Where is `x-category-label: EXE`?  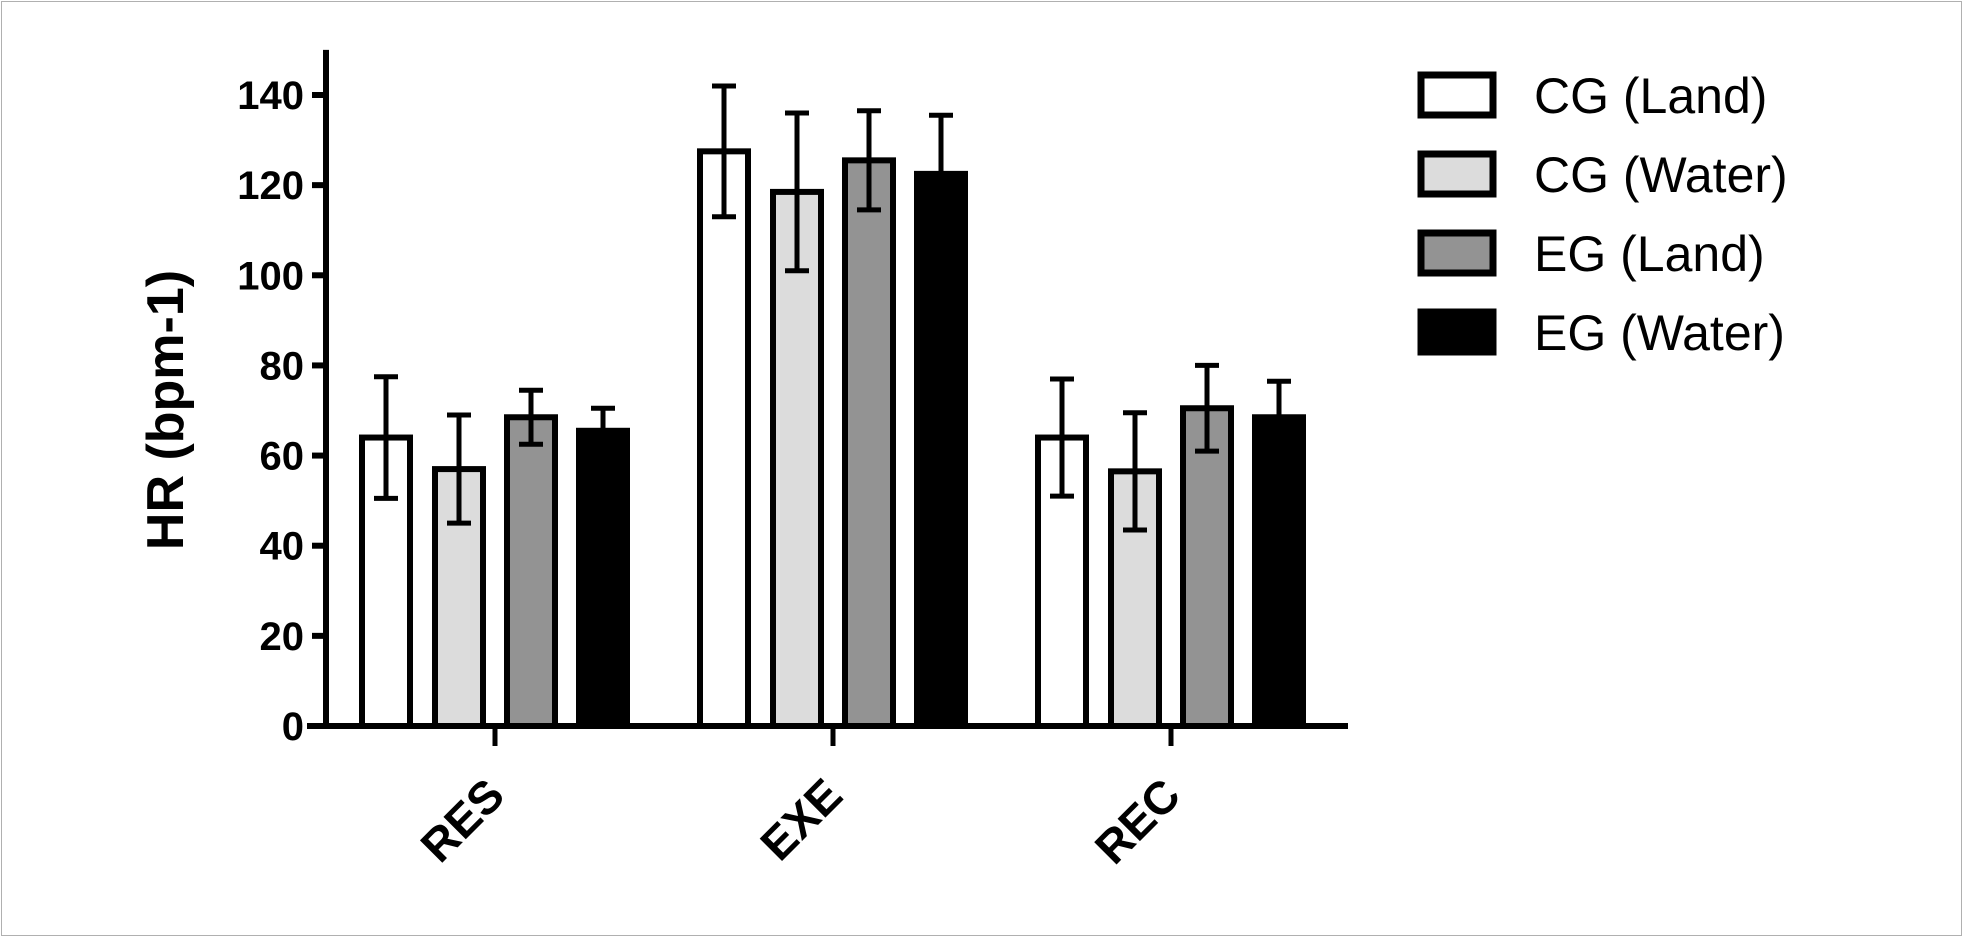 x-category-label: EXE is located at coordinates (801, 819).